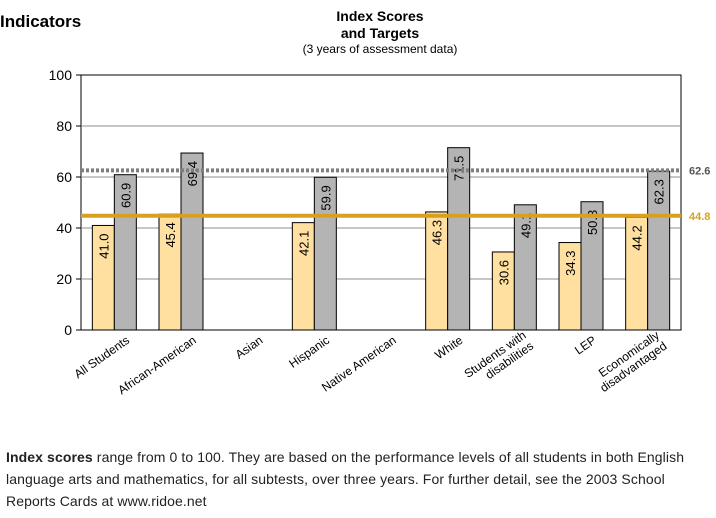 The height and width of the screenshot is (518, 716). Describe the element at coordinates (380, 49) in the screenshot. I see `chart-subtitle: (3 years of assessment data)` at that location.